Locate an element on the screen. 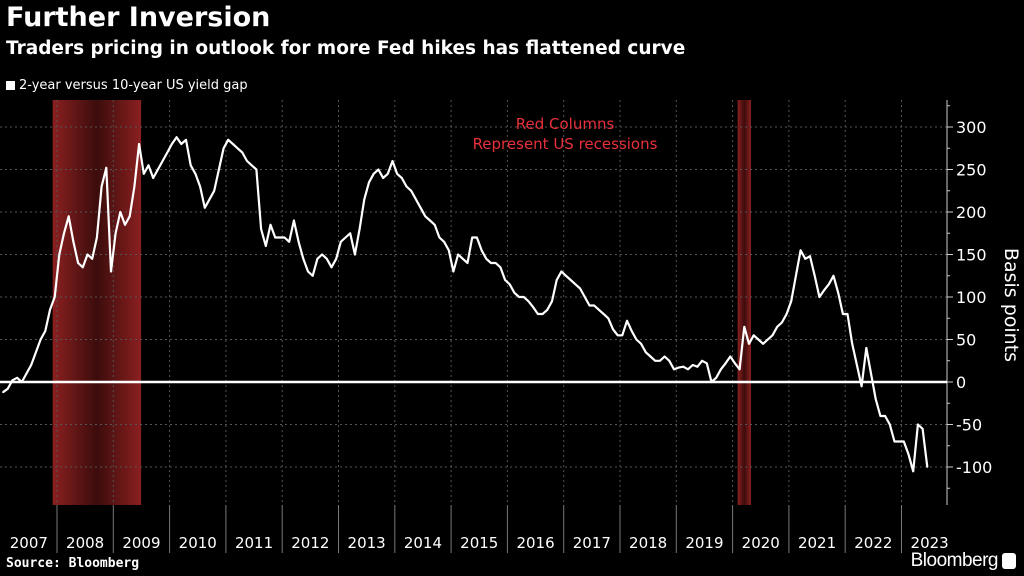  legend: 2-year versus 10-year US yield gap is located at coordinates (127, 85).